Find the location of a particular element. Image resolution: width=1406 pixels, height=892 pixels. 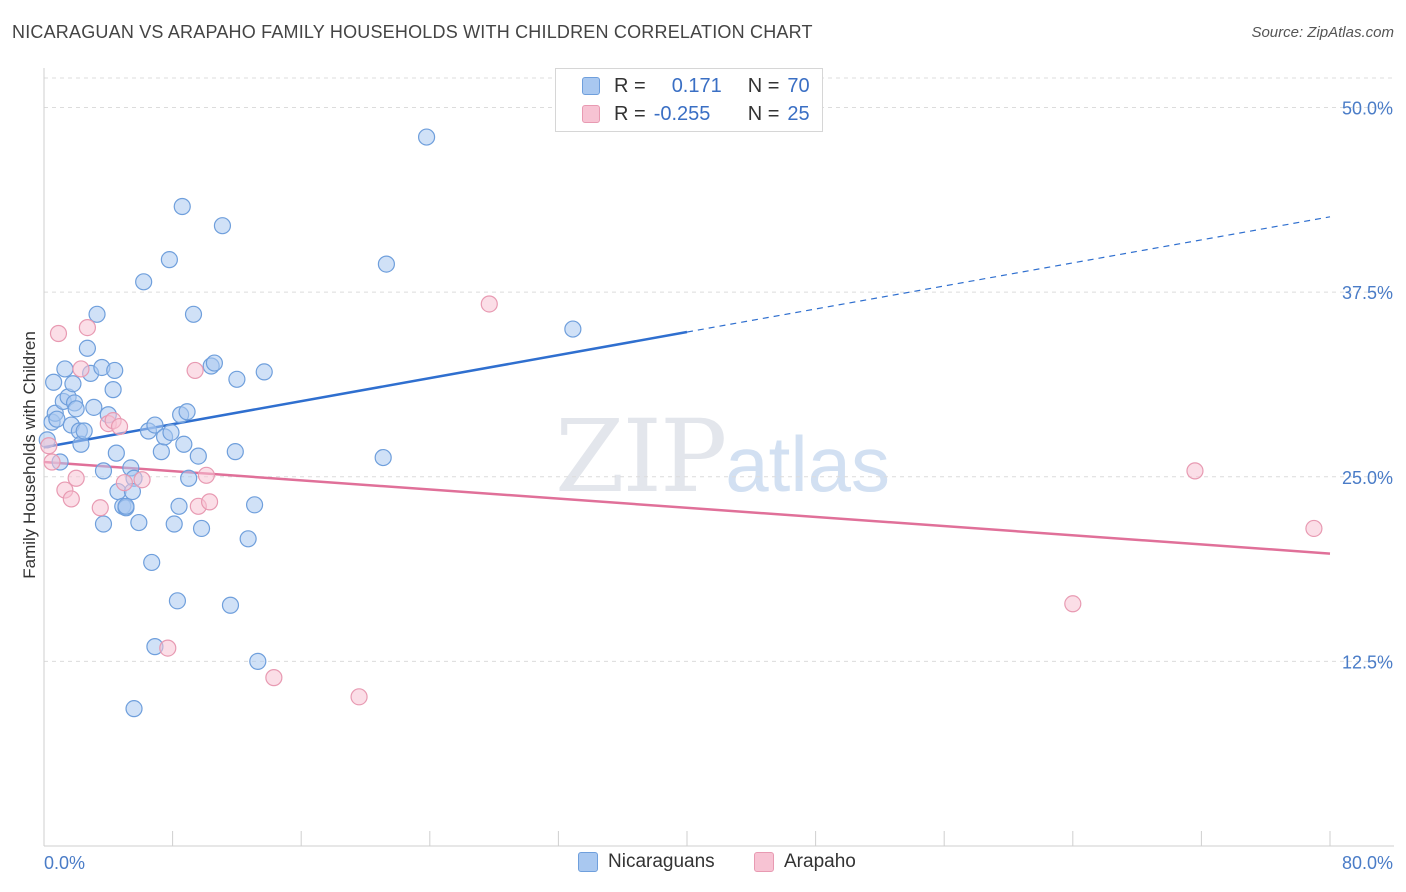

legend-item-arapaho: Arapaho is located at coordinates (805, 862).